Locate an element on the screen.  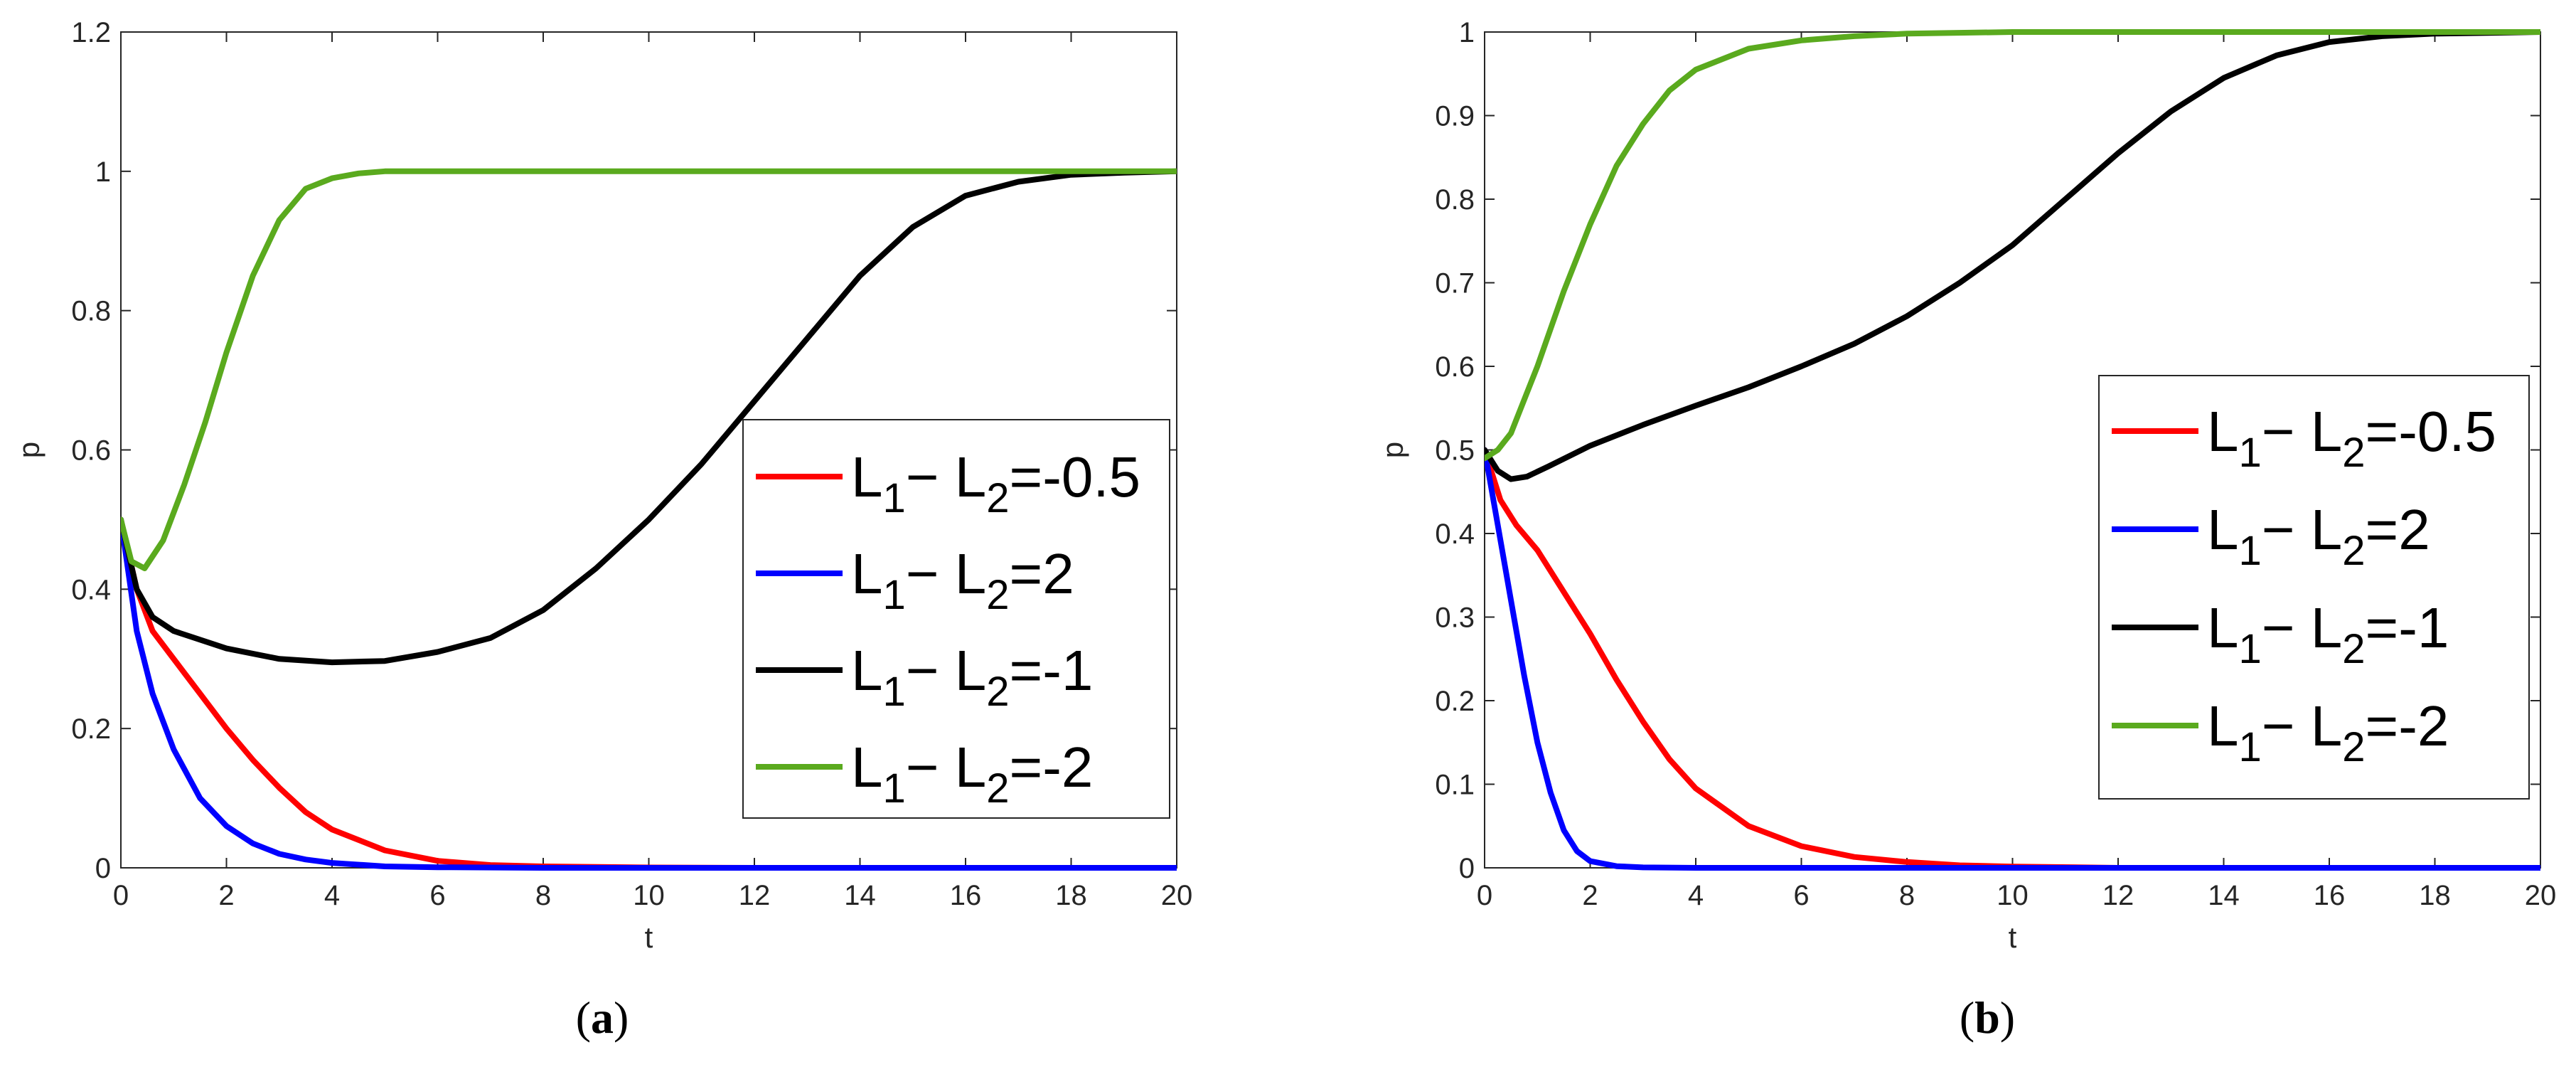
panel-caption-letter: b is located at coordinates (1987, 1018).